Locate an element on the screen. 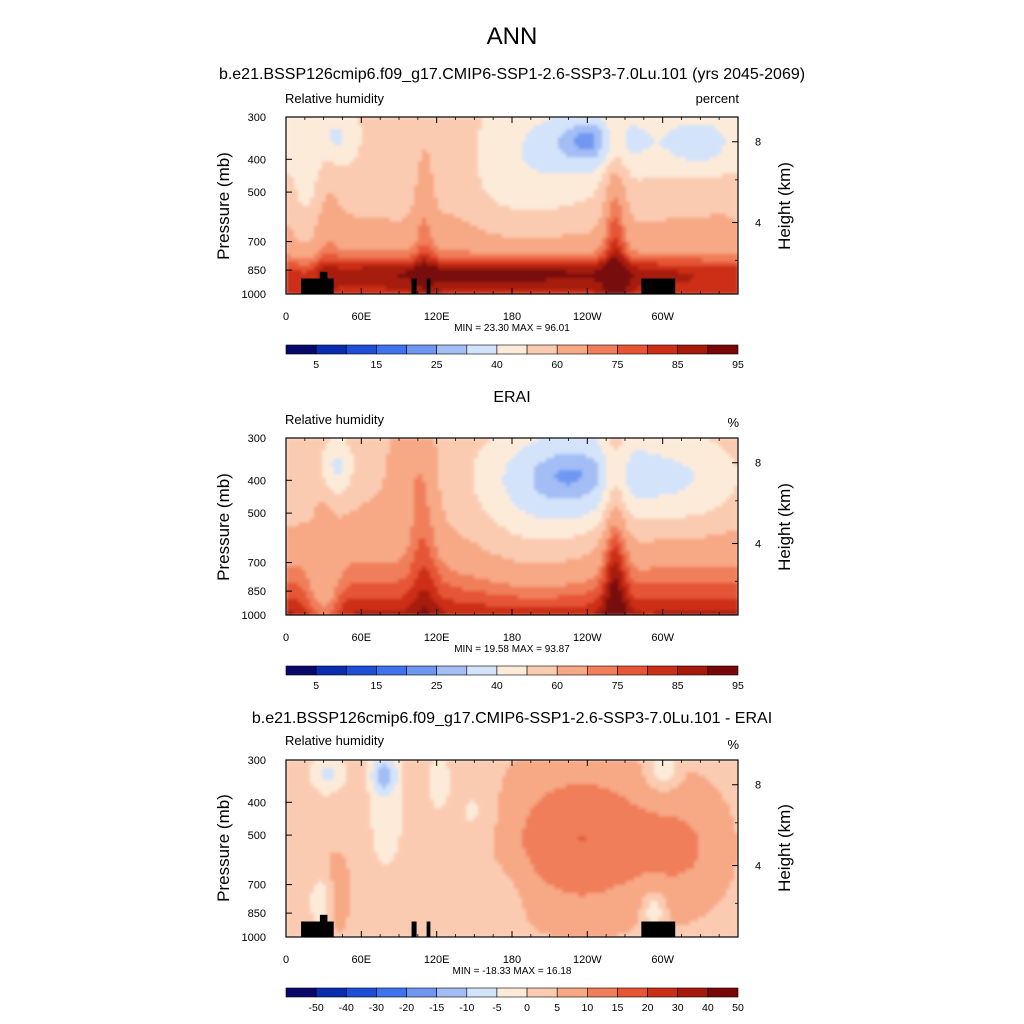 This screenshot has height=1024, width=1024. colorbar: -50 -40 -30 -20 -15 -10 -5 0 5 10 15 20 30 40 50 is located at coordinates (514, 1000).